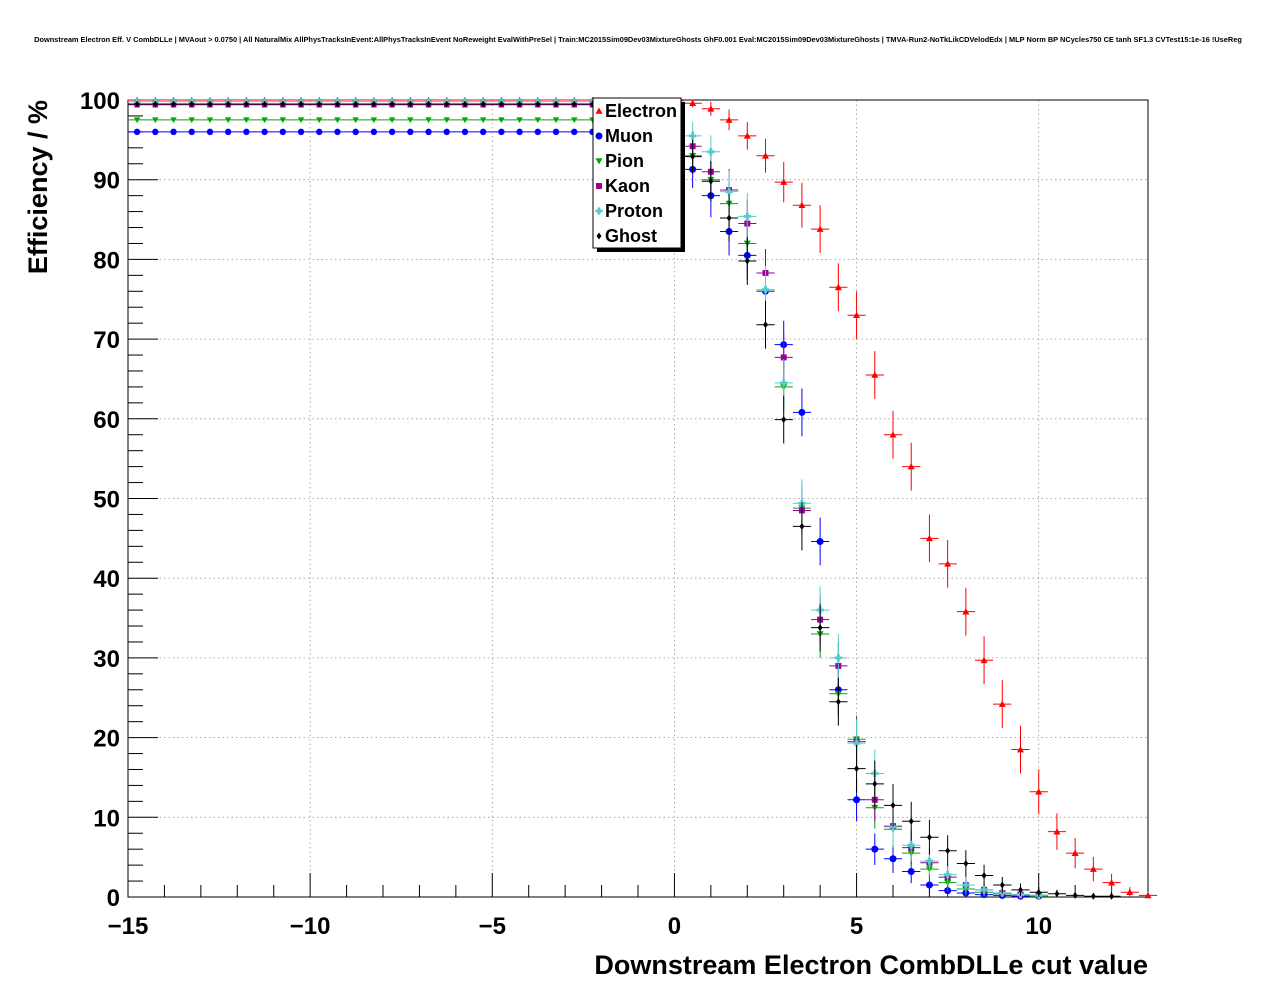 This screenshot has height=996, width=1276. I want to click on y-tick-label: 30, so click(106, 659).